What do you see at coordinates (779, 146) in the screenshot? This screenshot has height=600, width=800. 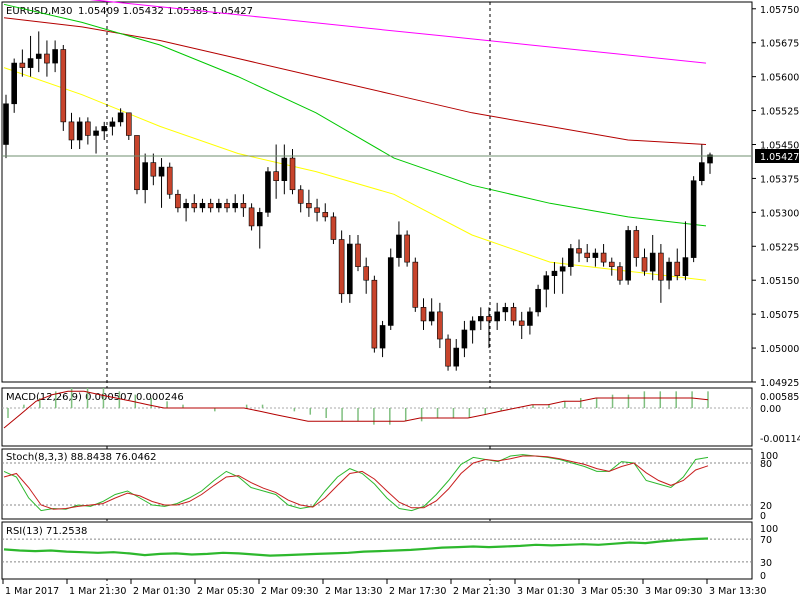 I see `price-tick-label: 1.05450` at bounding box center [779, 146].